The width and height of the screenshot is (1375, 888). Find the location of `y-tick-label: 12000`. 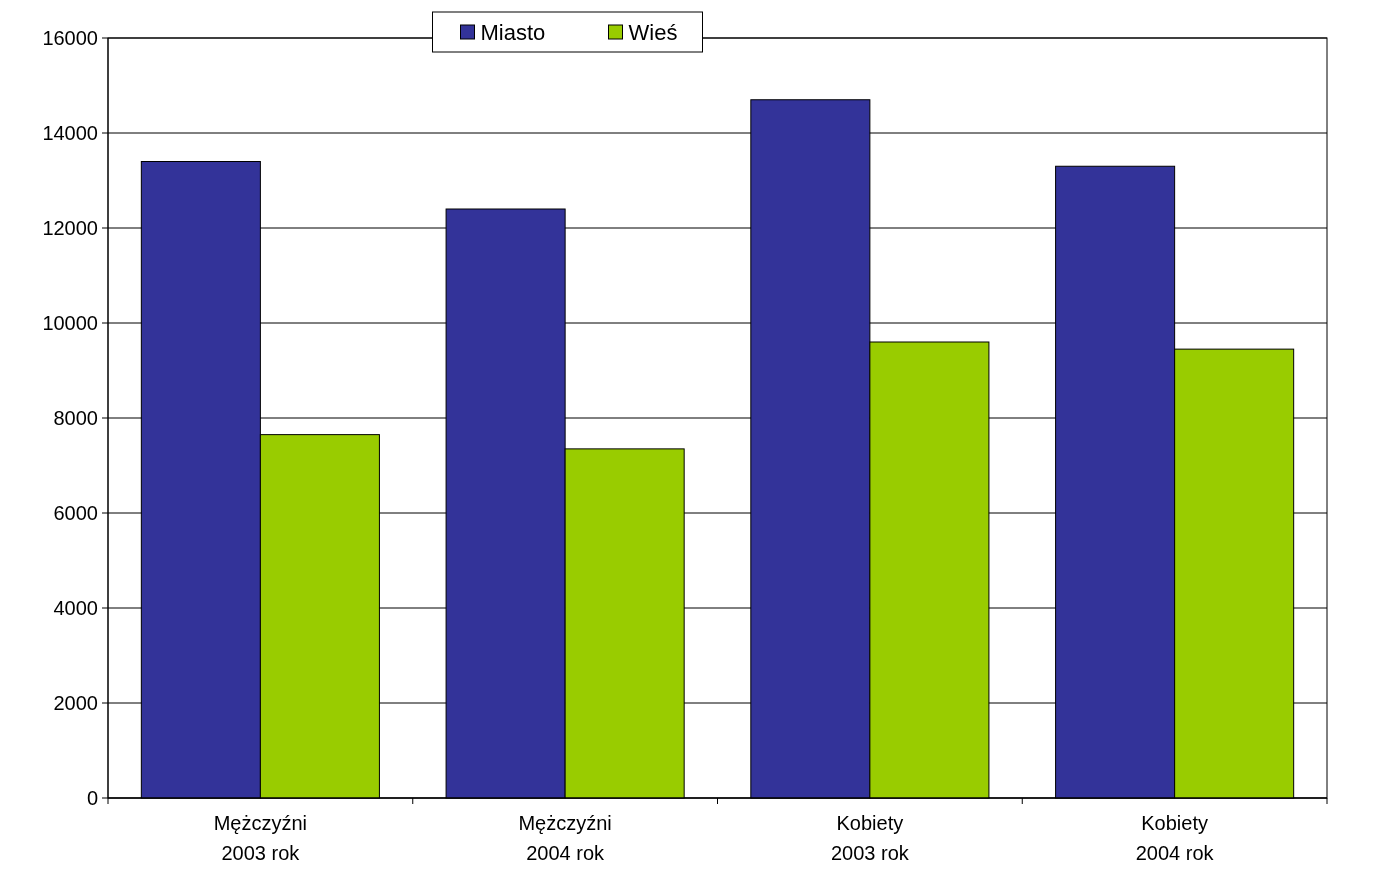

y-tick-label: 12000 is located at coordinates (70, 228).